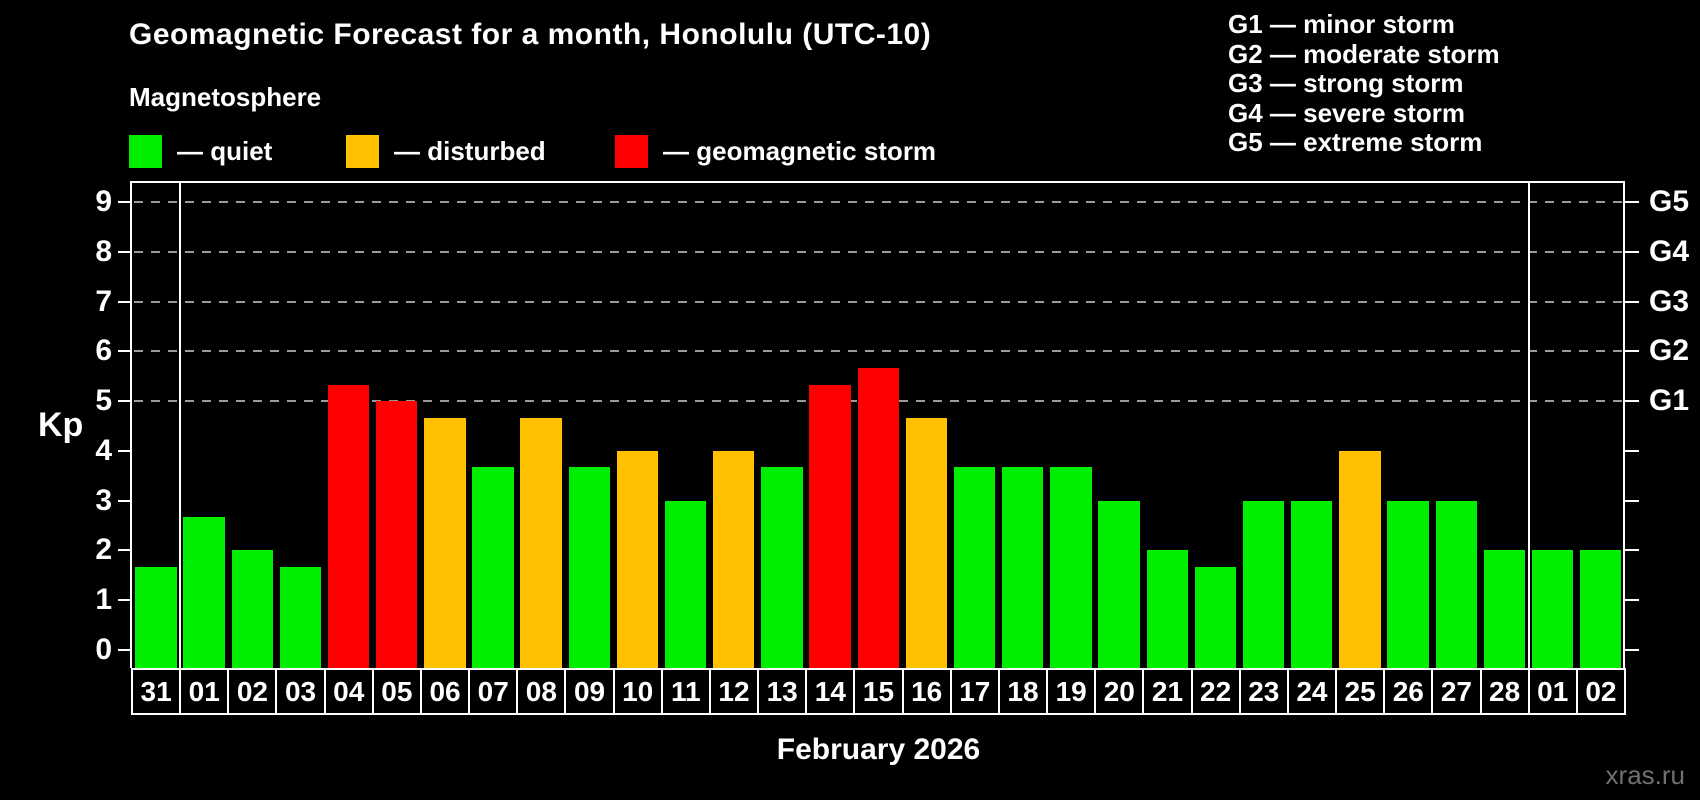  Describe the element at coordinates (493, 691) in the screenshot. I see `day-label-07: 07` at that location.